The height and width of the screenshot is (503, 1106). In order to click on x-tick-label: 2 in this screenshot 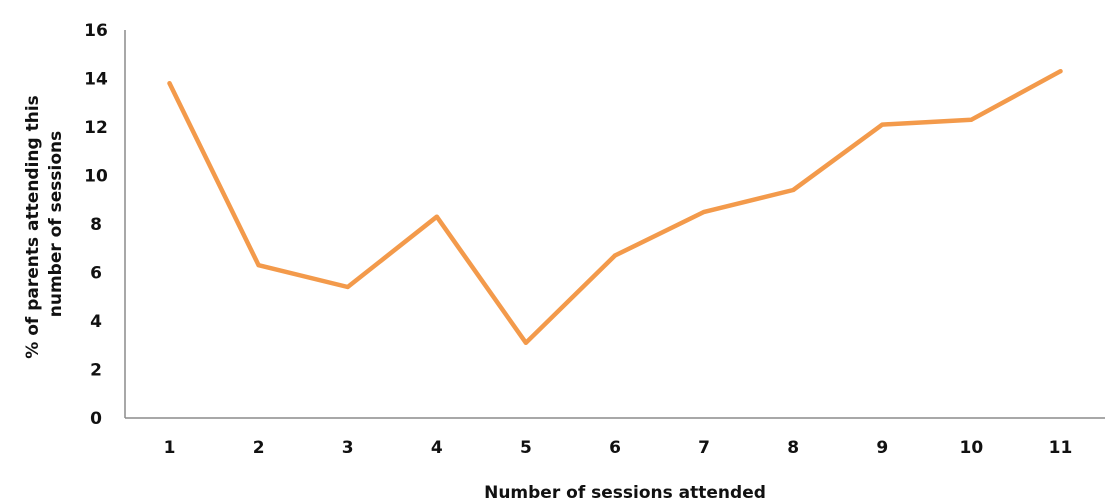, I will do `click(259, 448)`.